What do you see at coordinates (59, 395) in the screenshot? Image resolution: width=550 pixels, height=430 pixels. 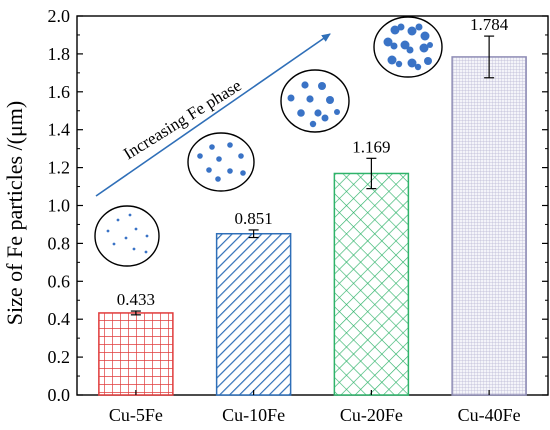 I see `y-tick-label: 0.0` at bounding box center [59, 395].